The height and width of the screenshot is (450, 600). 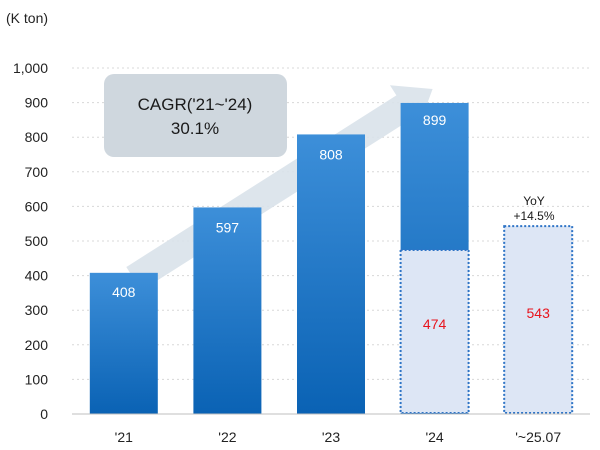 What do you see at coordinates (37, 241) in the screenshot?
I see `y-tick-label: 500` at bounding box center [37, 241].